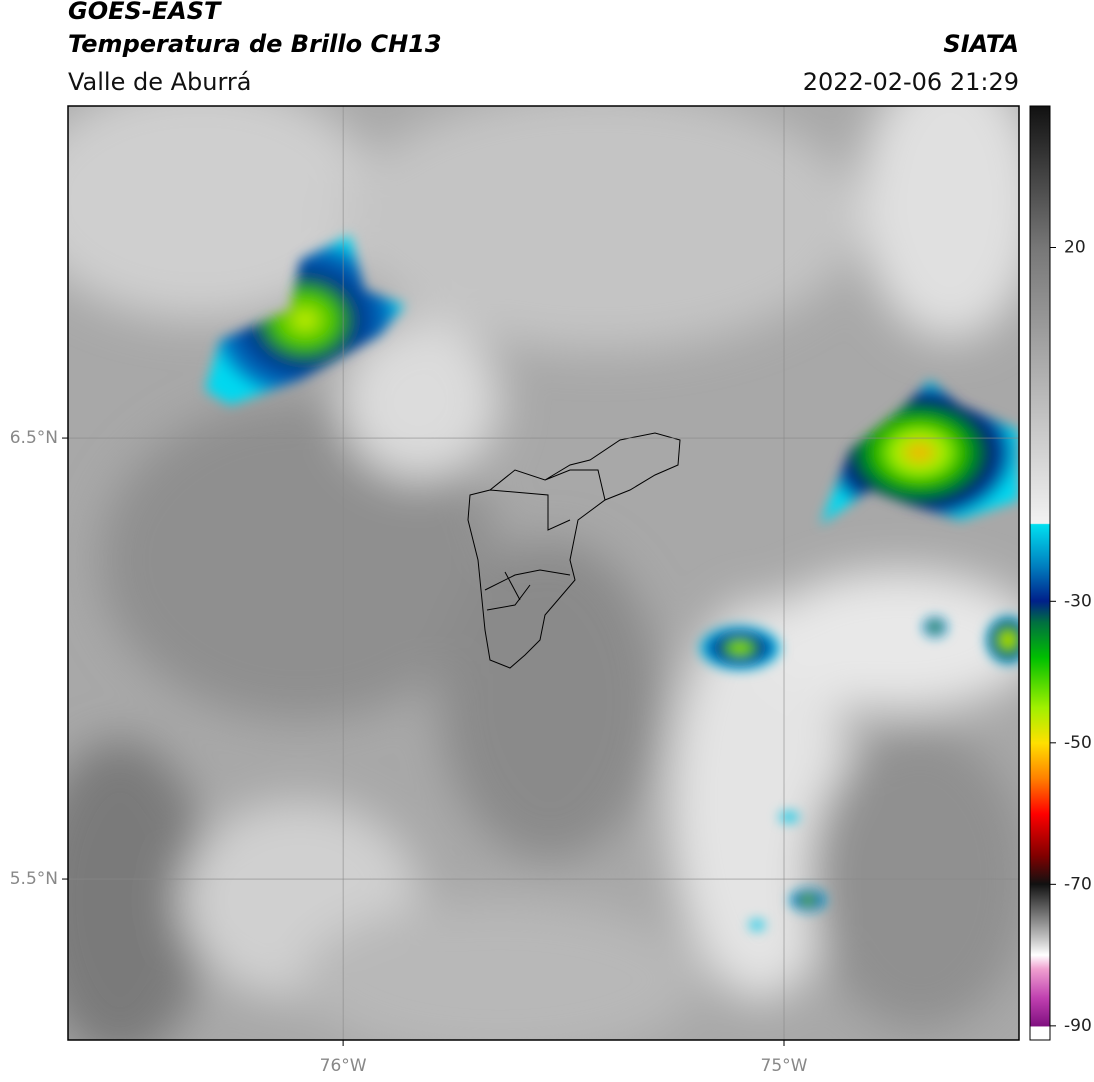  What do you see at coordinates (343, 1066) in the screenshot?
I see `x-tick-label: 76°W` at bounding box center [343, 1066].